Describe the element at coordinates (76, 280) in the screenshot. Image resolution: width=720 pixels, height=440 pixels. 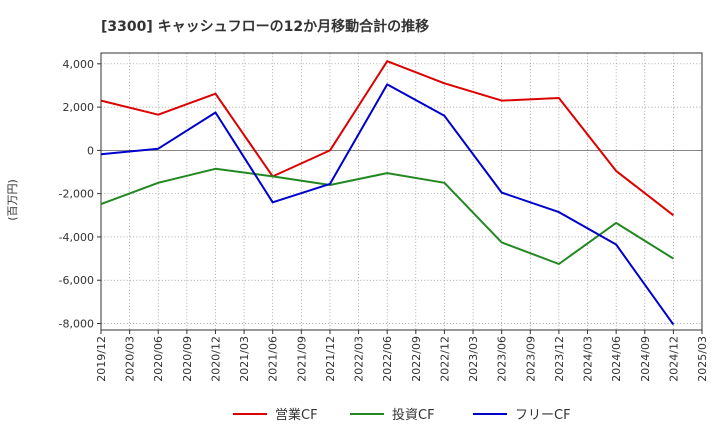
I see `y-tick-label: -6,000` at that location.